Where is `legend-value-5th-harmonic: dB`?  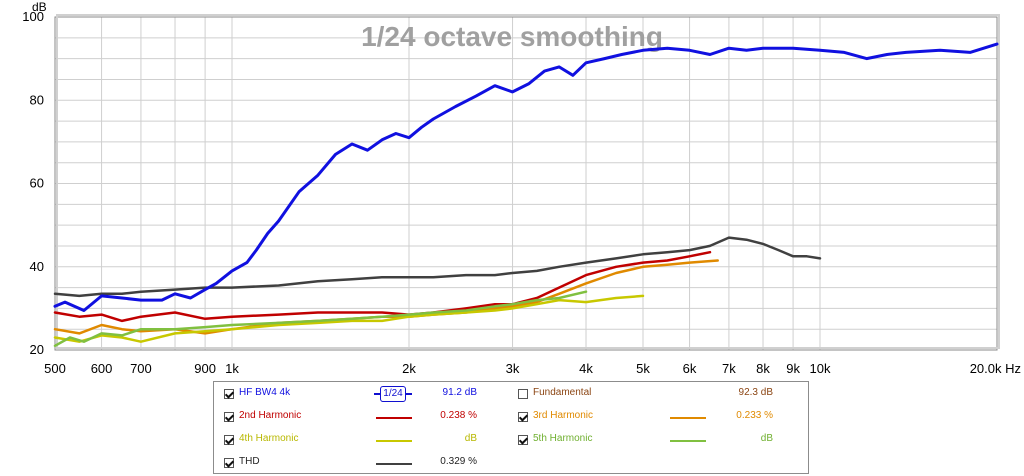 legend-value-5th-harmonic: dB is located at coordinates (766, 438).